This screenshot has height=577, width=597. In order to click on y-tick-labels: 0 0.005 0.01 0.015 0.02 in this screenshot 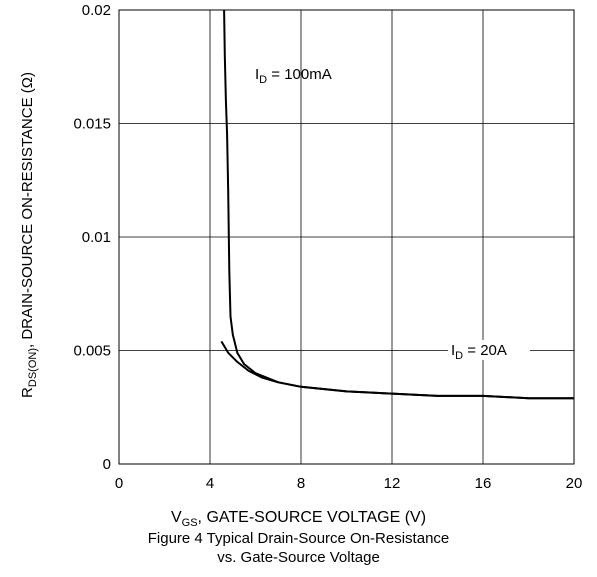, I will do `click(92, 237)`.